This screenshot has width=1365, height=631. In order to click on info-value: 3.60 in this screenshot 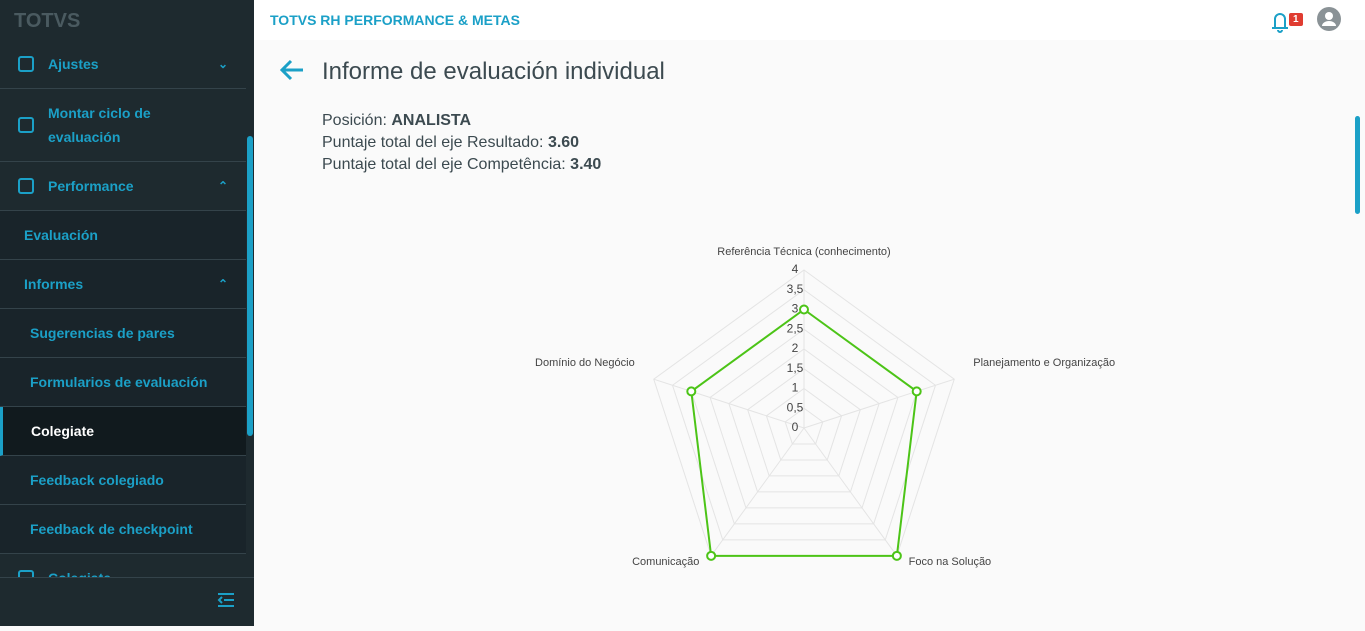, I will do `click(563, 142)`.